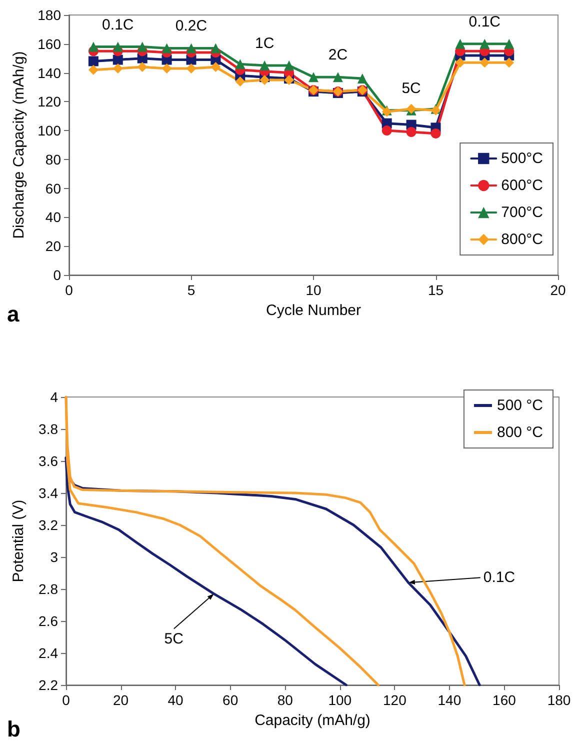  I want to click on legend-label: 800°C, so click(522, 239).